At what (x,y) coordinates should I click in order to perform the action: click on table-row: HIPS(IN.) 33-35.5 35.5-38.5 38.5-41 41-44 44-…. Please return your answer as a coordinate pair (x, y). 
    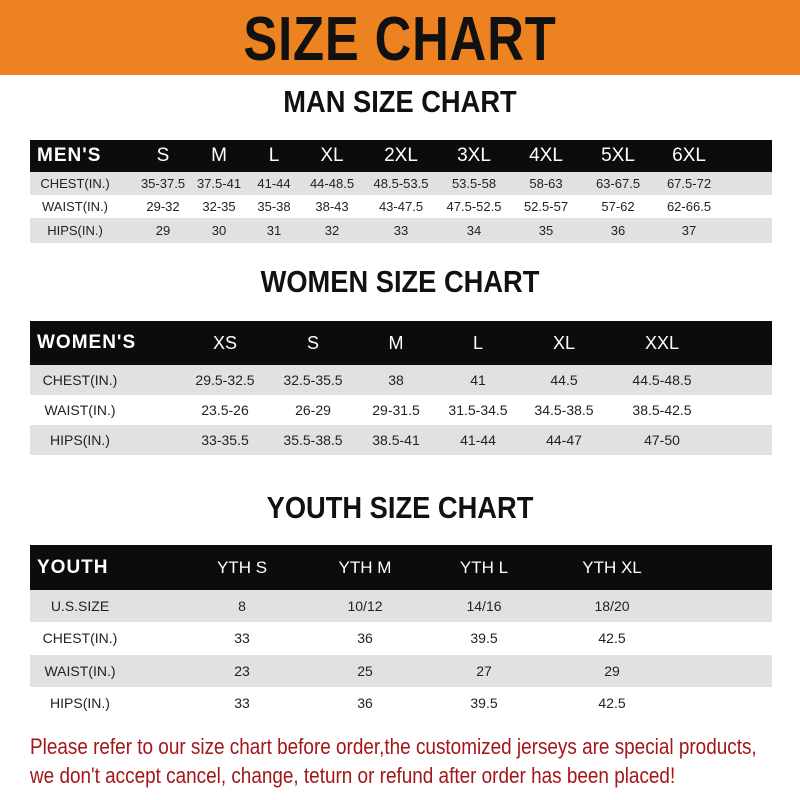
    Looking at the image, I should click on (401, 440).